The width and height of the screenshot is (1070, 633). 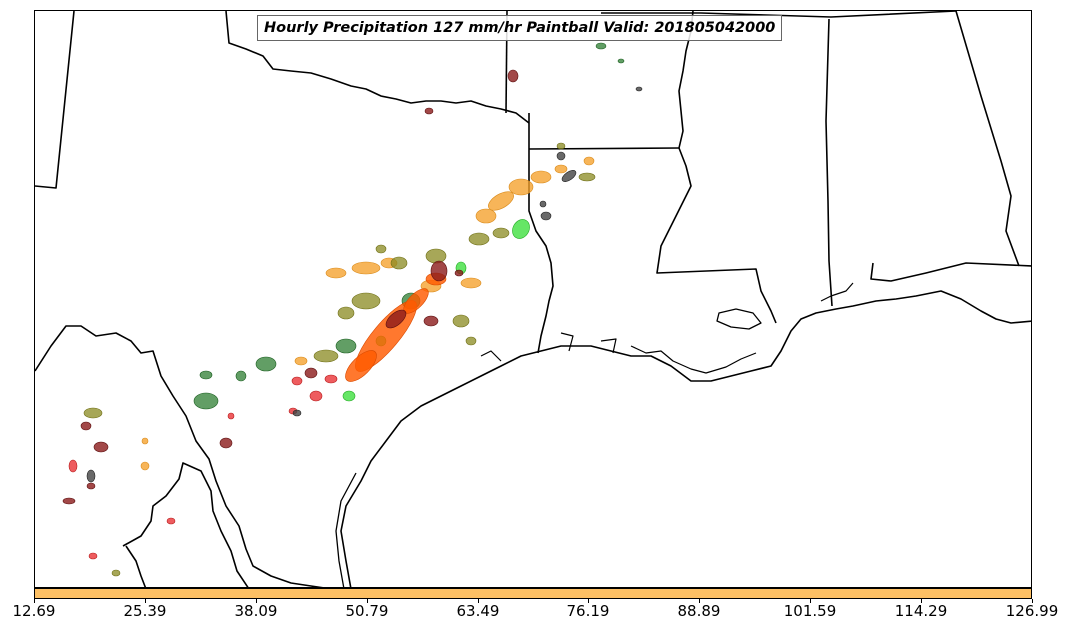 I want to click on cells-red, so click(x=203, y=467).